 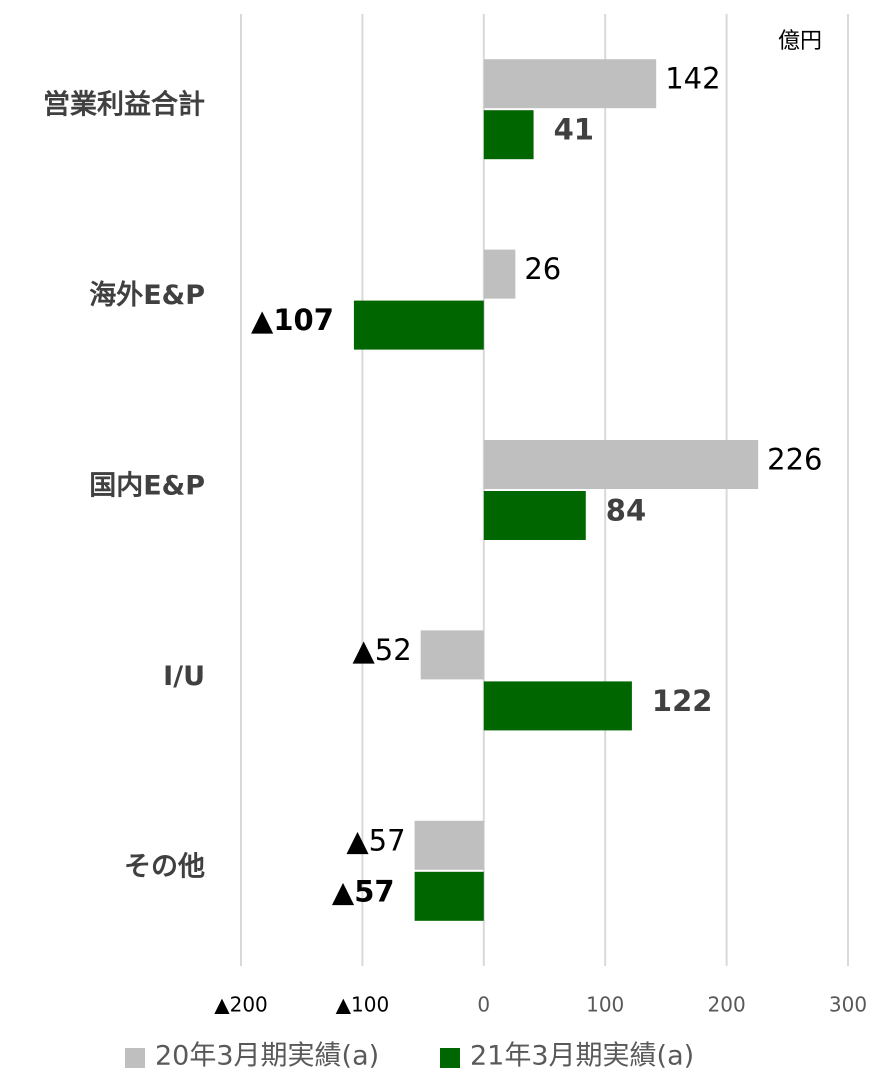 I want to click on x-tick-label: 200, so click(x=727, y=1005).